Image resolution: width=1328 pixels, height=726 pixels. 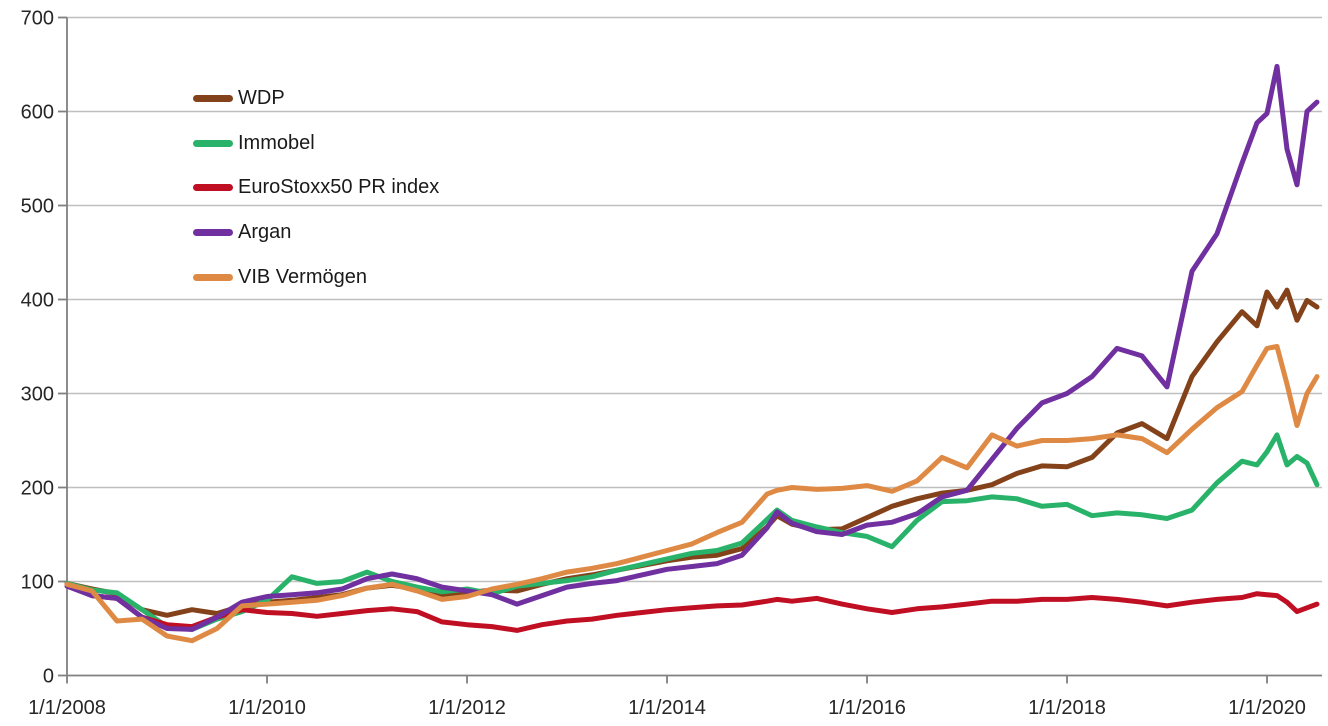 What do you see at coordinates (37, 113) in the screenshot?
I see `y-tick-label: 600` at bounding box center [37, 113].